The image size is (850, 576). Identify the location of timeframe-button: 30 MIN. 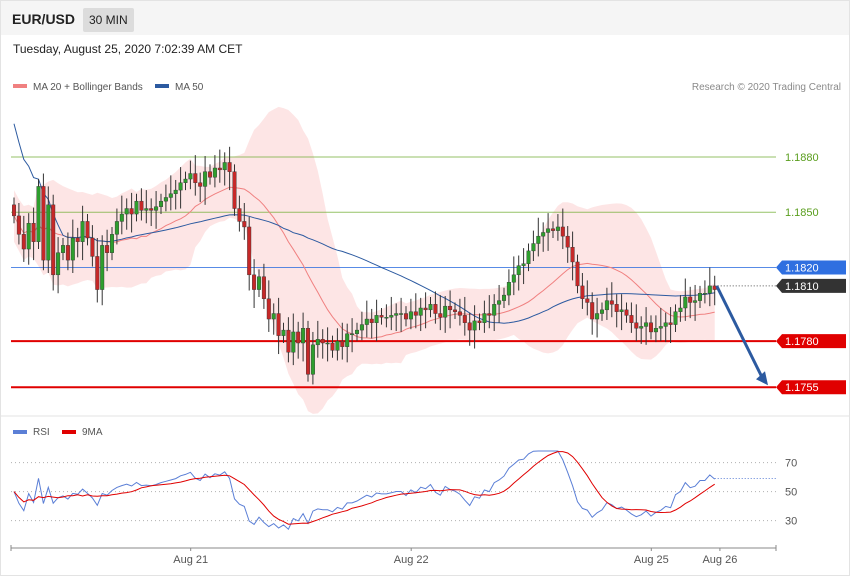
(108, 20).